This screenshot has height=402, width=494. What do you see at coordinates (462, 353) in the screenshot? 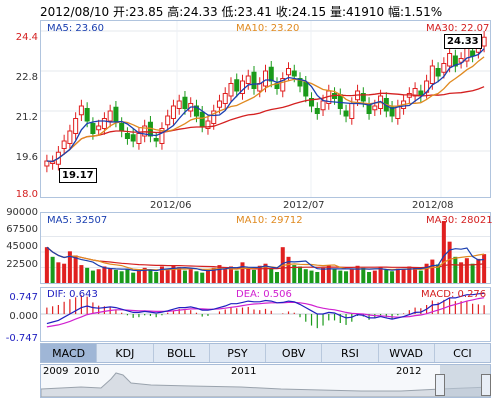
I see `tab-cci: CCI` at bounding box center [462, 353].